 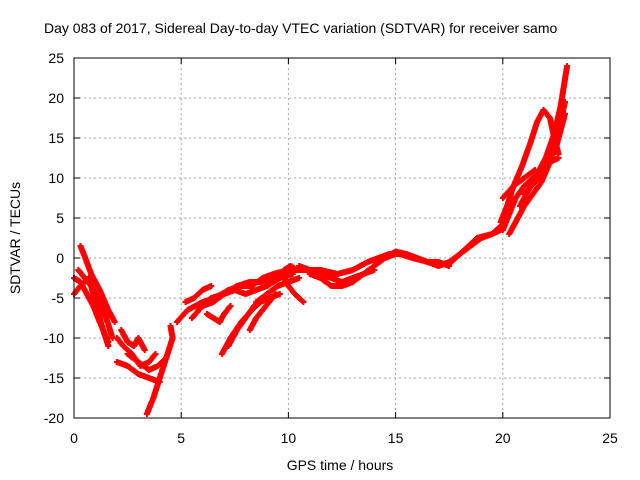 I want to click on series-track-n, so click(x=218, y=314).